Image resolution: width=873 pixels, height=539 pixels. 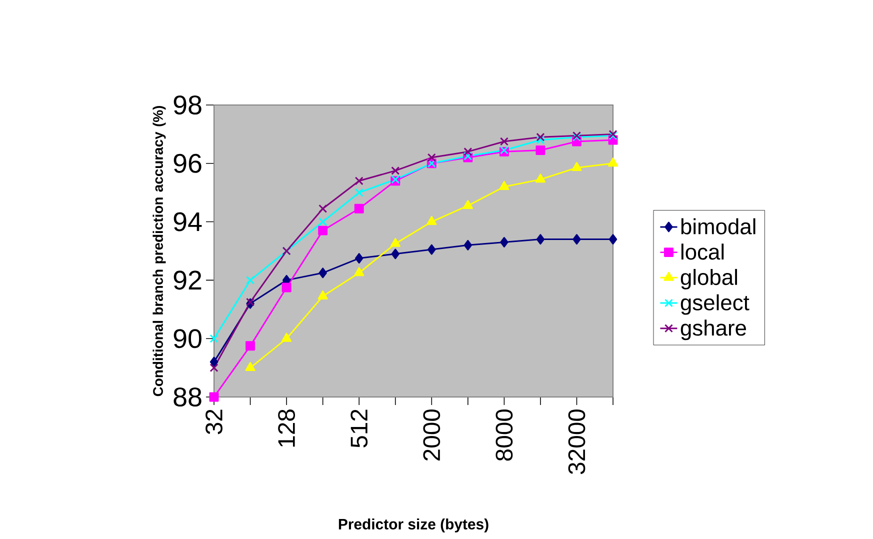 What do you see at coordinates (713, 330) in the screenshot?
I see `legend-label: gshare` at bounding box center [713, 330].